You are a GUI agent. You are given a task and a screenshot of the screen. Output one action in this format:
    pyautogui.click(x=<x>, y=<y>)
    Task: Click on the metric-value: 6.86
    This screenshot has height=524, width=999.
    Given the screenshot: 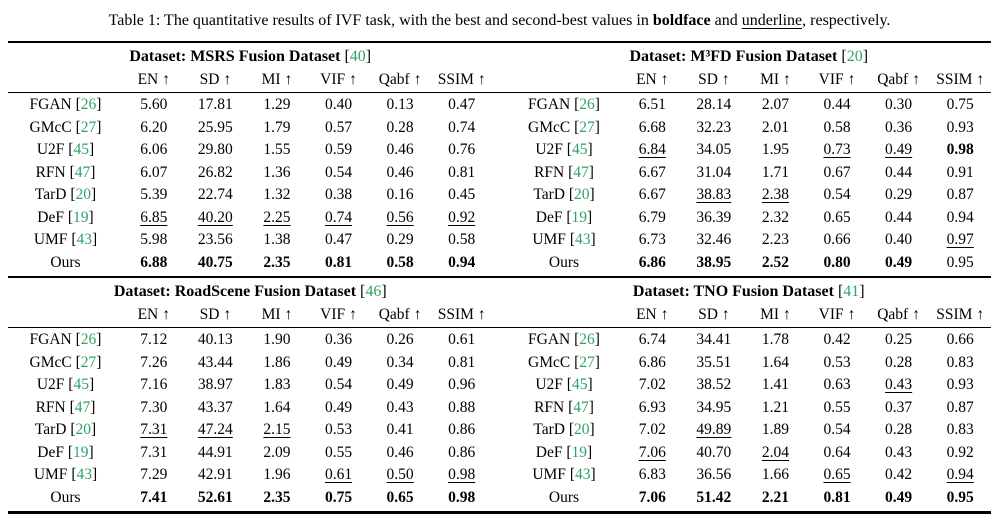 What is the action you would take?
    pyautogui.click(x=652, y=362)
    